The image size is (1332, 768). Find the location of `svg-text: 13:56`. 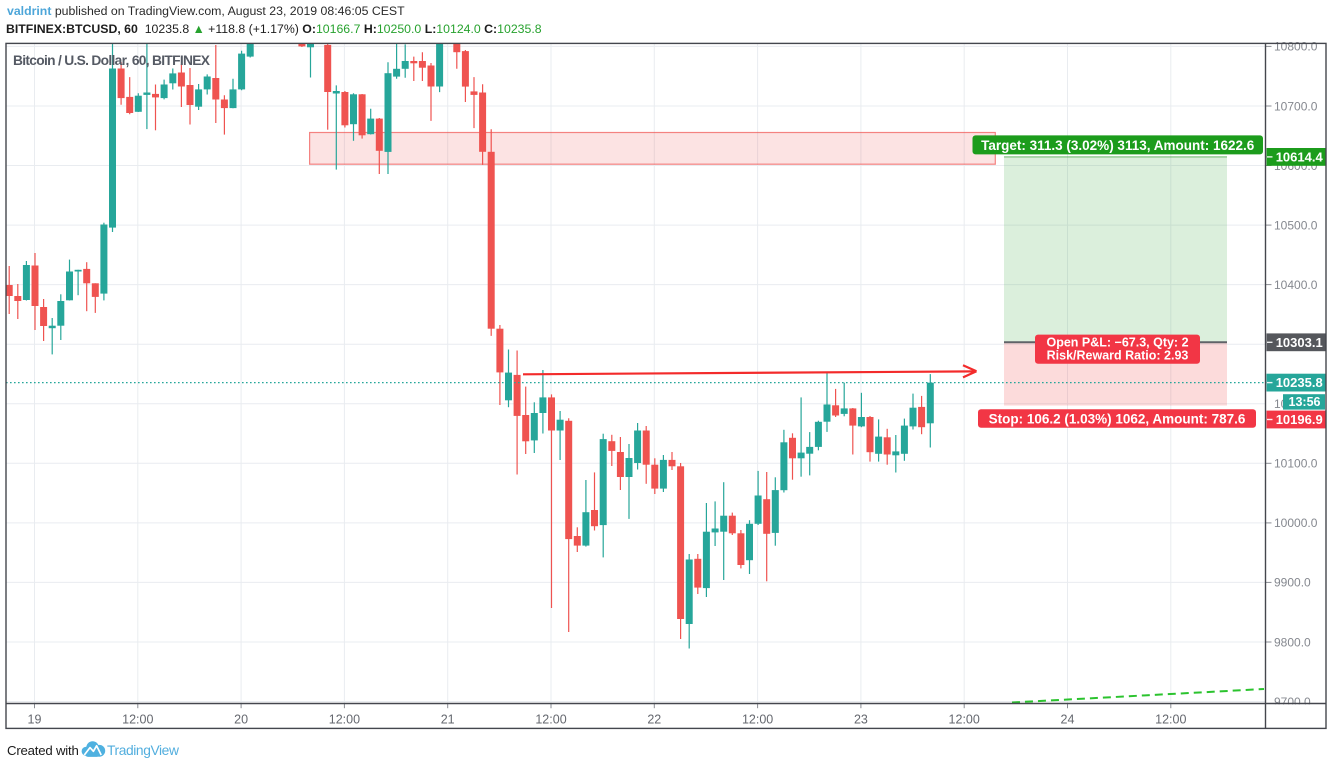

svg-text: 13:56 is located at coordinates (1305, 402).